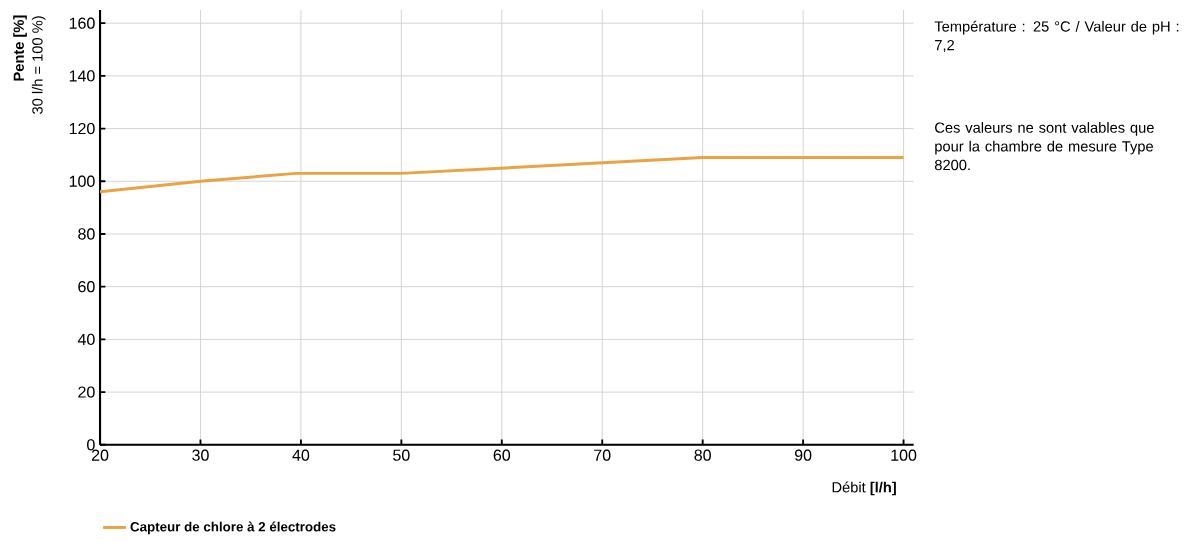  Describe the element at coordinates (82, 129) in the screenshot. I see `y-tick-label: 120` at that location.